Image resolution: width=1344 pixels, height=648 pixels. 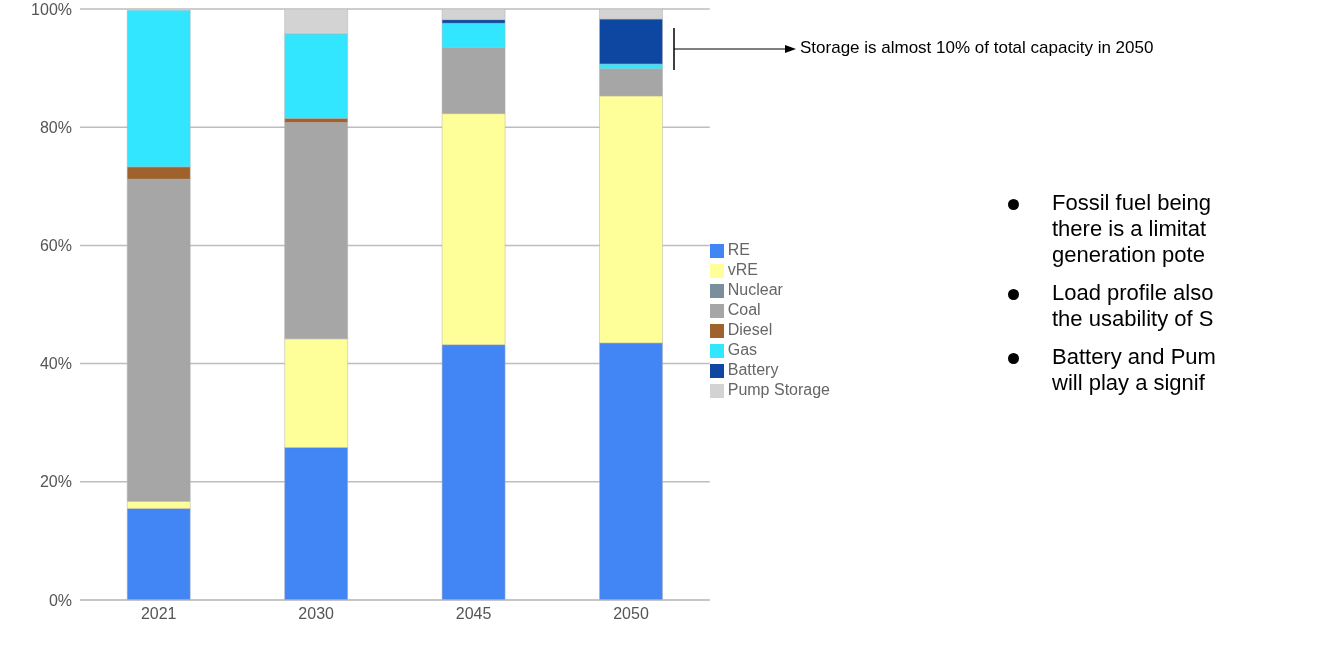 I want to click on legend-label: vRE, so click(x=742, y=269).